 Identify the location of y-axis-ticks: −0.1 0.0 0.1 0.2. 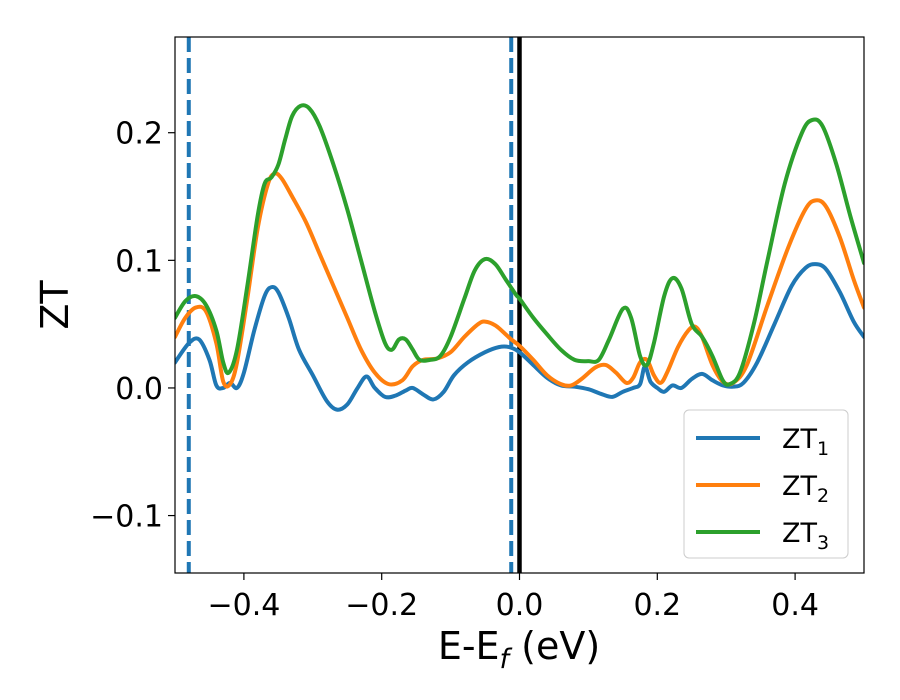
(132, 326).